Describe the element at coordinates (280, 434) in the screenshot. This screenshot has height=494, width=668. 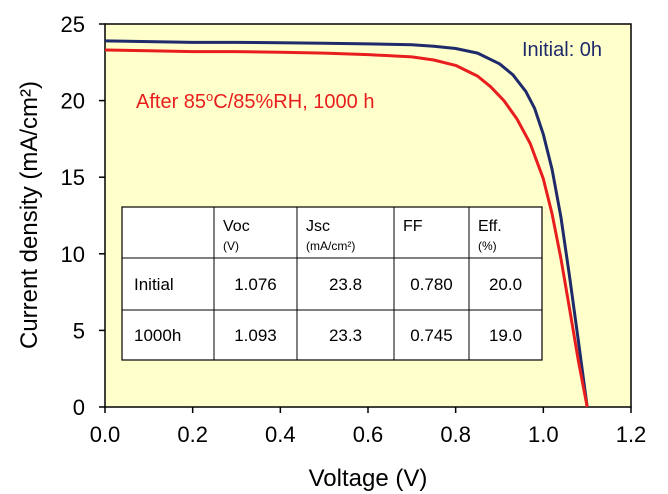
I see `x-tick-label: 0.4` at that location.